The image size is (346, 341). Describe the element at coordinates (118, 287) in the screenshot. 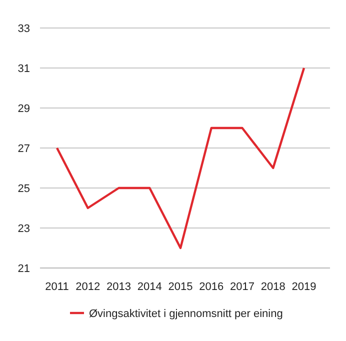

I see `x-tick-label: 2013` at that location.